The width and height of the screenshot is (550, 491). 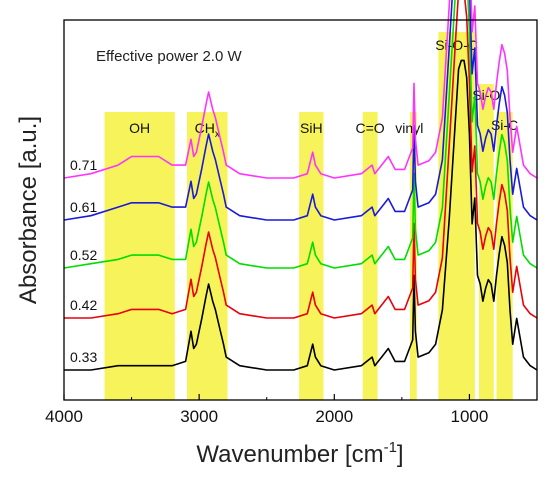 I want to click on band-si-o, so click(x=486, y=242).